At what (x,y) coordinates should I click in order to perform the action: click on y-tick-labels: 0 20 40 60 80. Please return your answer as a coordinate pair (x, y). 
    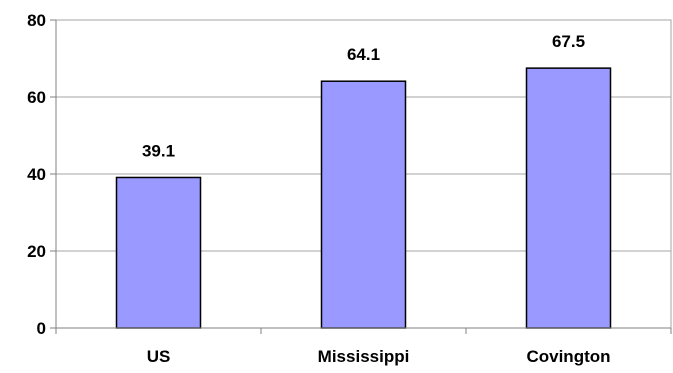
    Looking at the image, I should click on (36, 174).